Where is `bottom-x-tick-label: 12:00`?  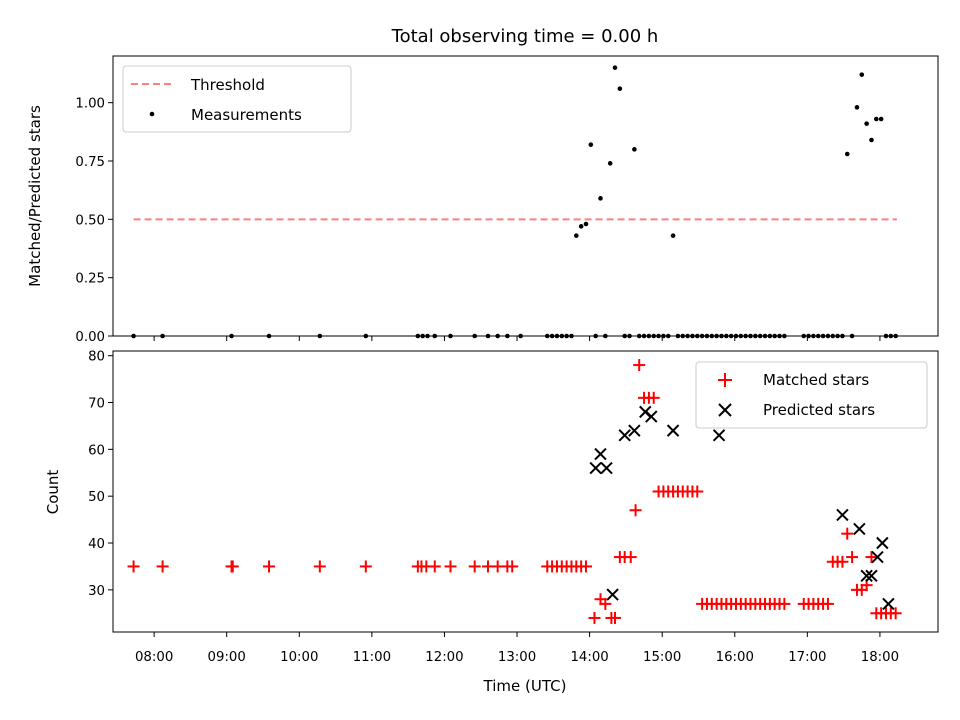
bottom-x-tick-label: 12:00 is located at coordinates (444, 657).